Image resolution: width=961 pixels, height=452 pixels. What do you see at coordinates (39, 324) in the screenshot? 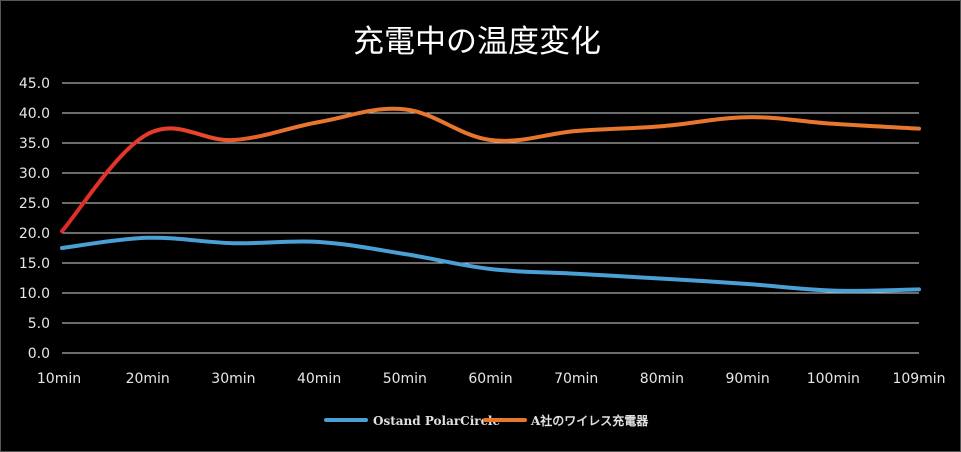
I see `y-tick-label: 5.0` at bounding box center [39, 324].